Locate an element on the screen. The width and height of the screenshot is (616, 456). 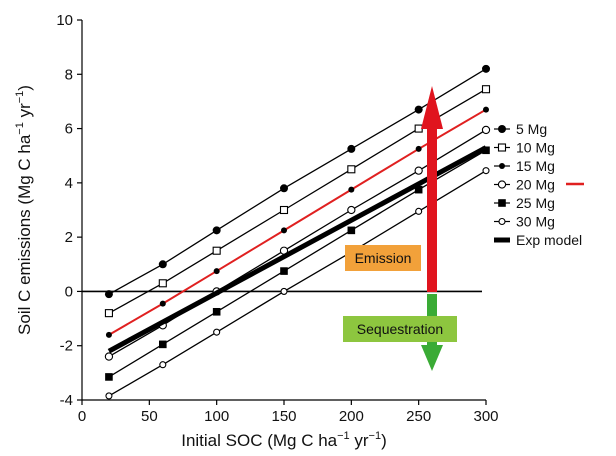
legend-item: 25 Mg is located at coordinates (524, 203).